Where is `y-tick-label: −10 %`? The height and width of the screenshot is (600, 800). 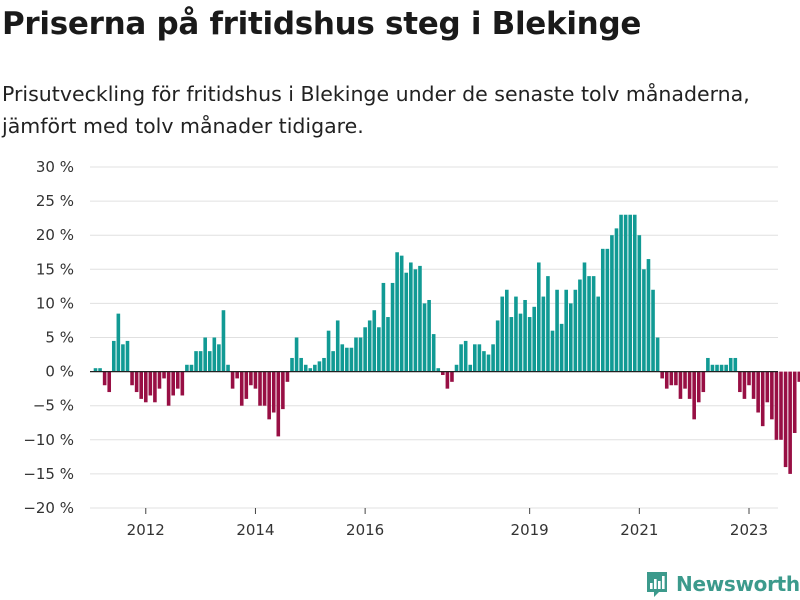 y-tick-label: −10 % is located at coordinates (48, 440).